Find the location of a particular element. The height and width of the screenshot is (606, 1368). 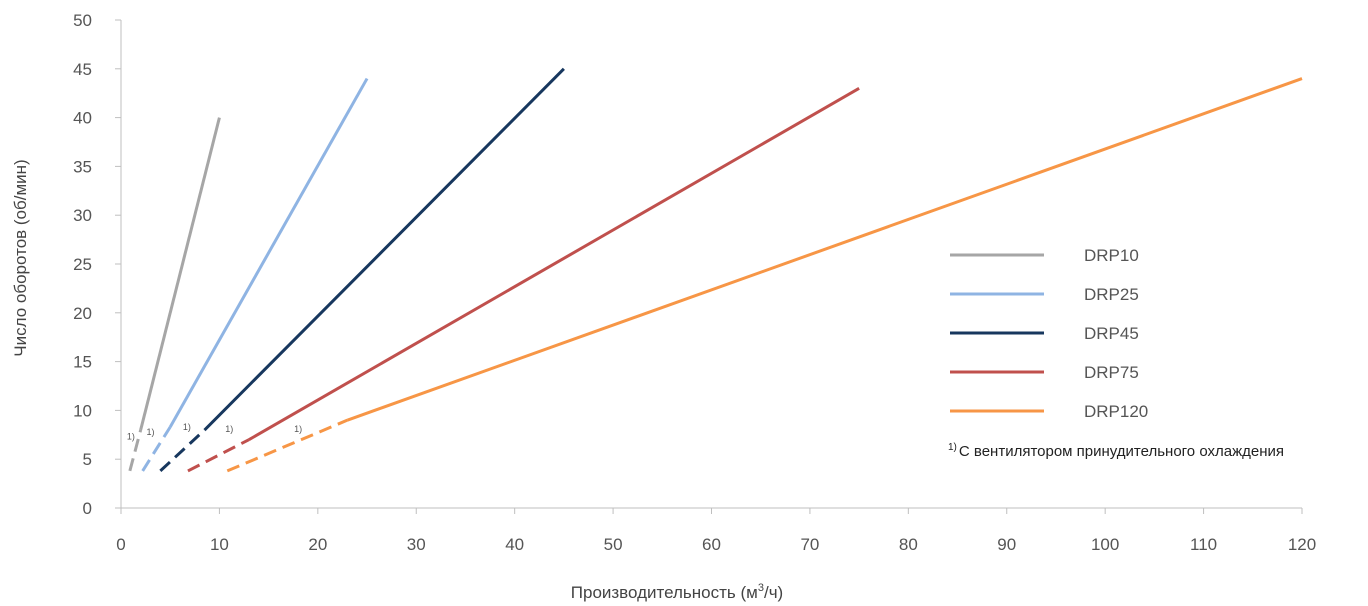

y-tick-label: 15 is located at coordinates (82, 362).